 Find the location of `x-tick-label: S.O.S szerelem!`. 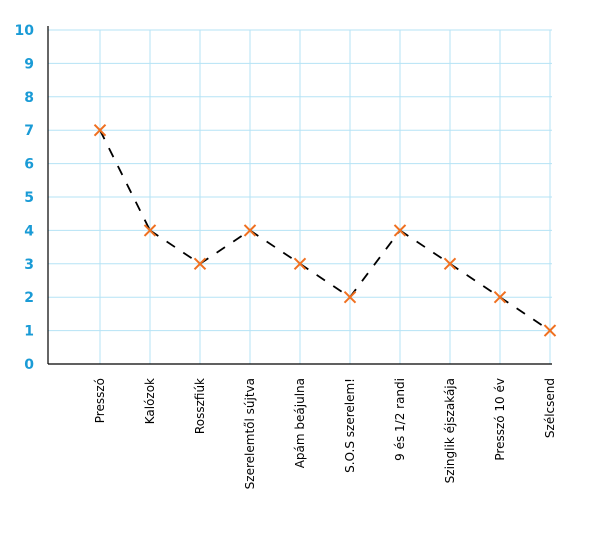

x-tick-label: S.O.S szerelem! is located at coordinates (350, 425).